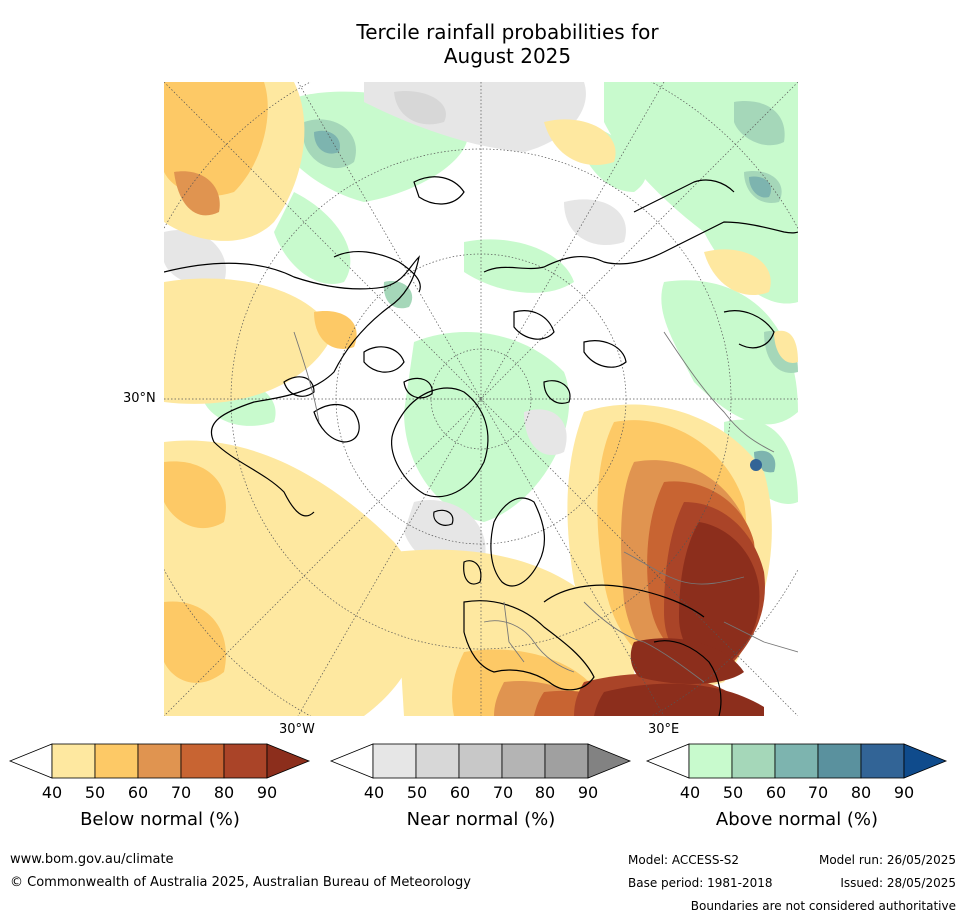  What do you see at coordinates (297, 729) in the screenshot?
I see `lon-30w-label: 30°W` at bounding box center [297, 729].